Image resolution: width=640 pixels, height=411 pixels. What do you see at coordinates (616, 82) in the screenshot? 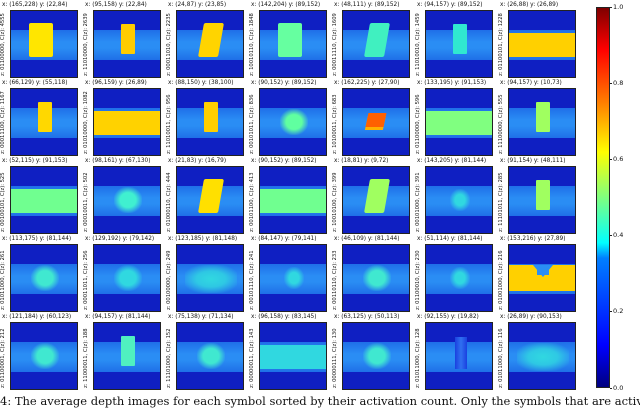
I see `colorbar-tick: 0.8` at bounding box center [616, 82].